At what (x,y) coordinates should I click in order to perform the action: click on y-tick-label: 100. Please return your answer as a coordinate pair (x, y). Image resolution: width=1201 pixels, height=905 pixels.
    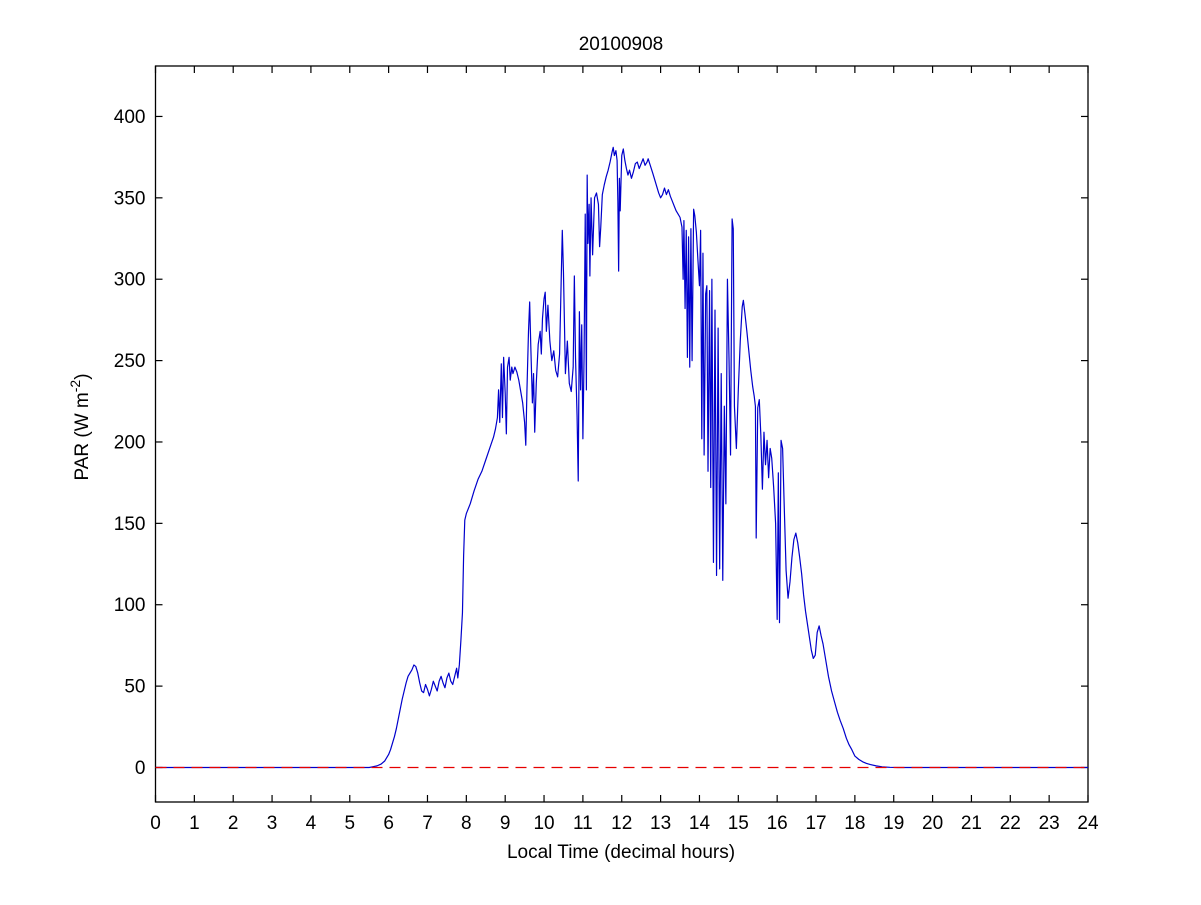
    Looking at the image, I should click on (130, 605).